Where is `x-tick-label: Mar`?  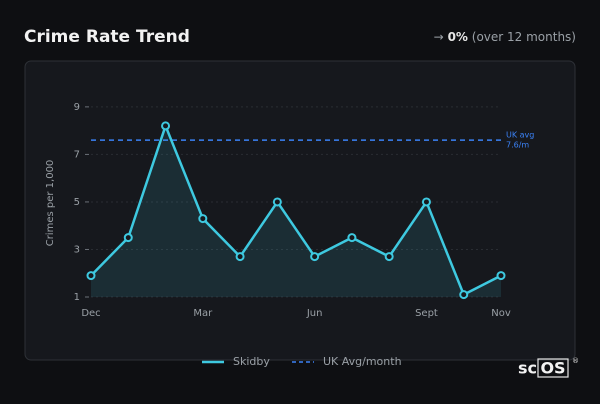 x-tick-label: Mar is located at coordinates (203, 313).